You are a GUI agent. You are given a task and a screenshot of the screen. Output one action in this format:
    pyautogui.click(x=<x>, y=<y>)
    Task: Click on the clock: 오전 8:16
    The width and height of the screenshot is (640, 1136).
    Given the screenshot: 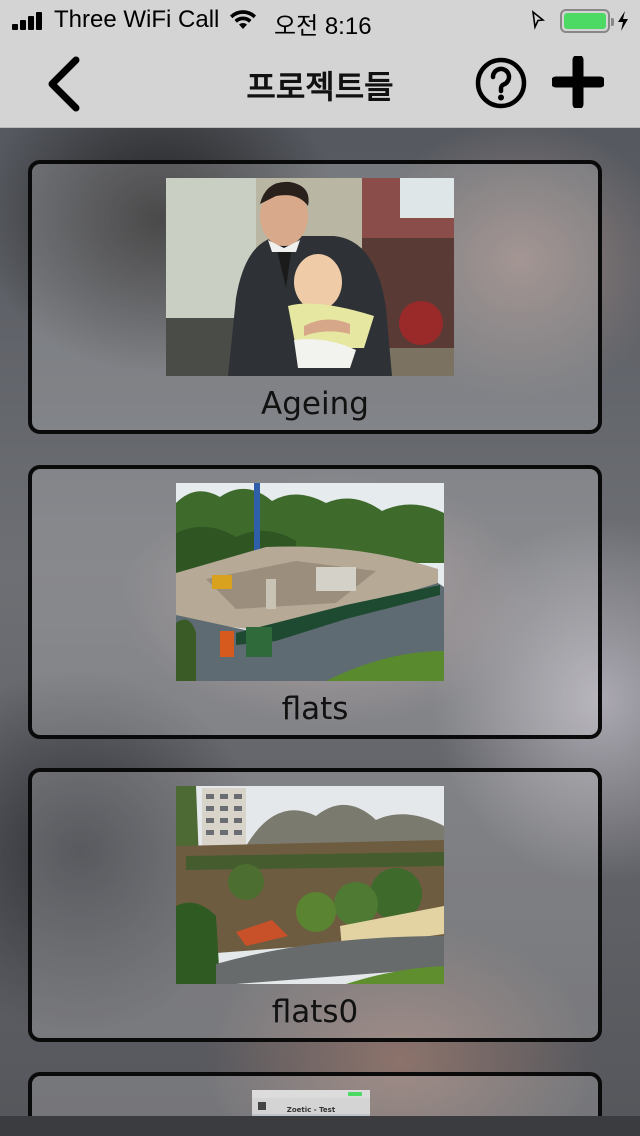 What is the action you would take?
    pyautogui.click(x=323, y=26)
    